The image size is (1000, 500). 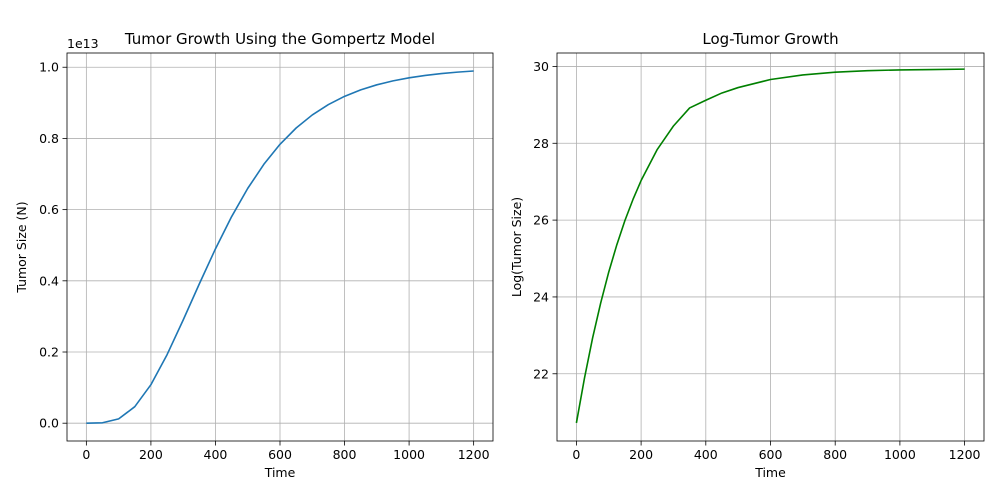 I want to click on left-chart-x-tick-label: 400, so click(x=216, y=454).